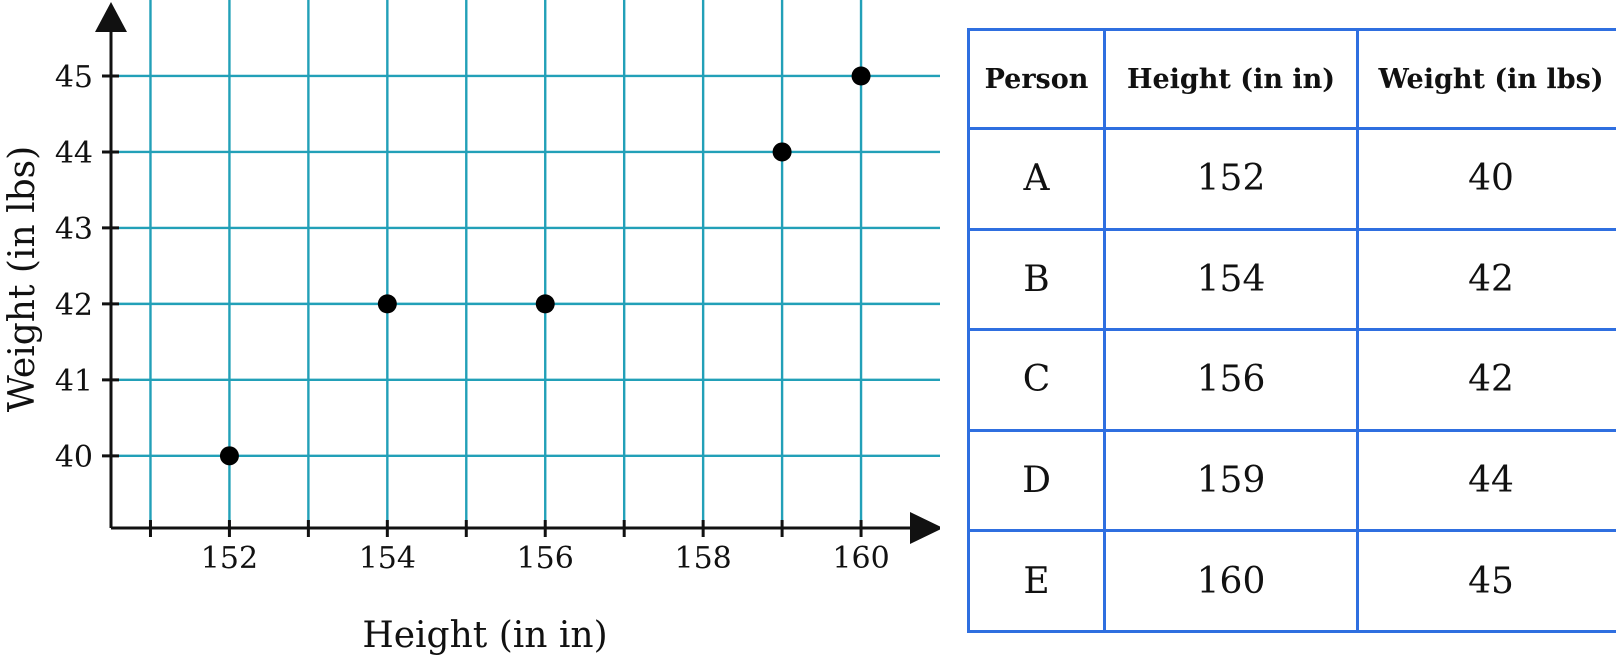 The image size is (1616, 656). I want to click on y-tick-label: 44, so click(74, 153).